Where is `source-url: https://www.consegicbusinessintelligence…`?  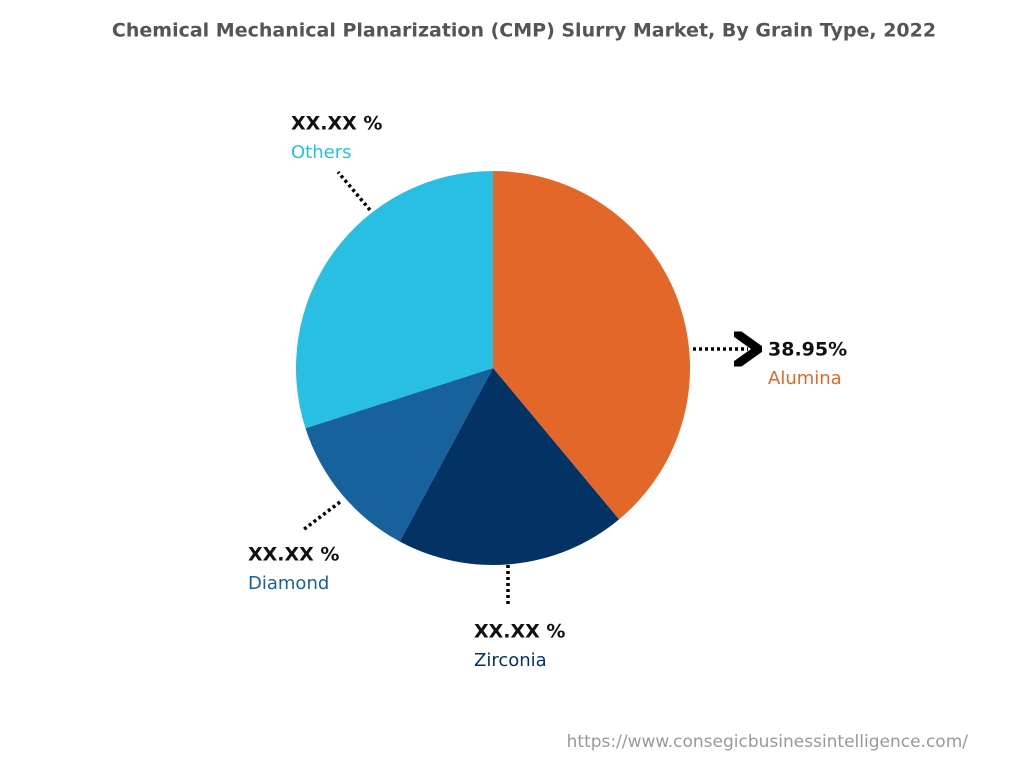
source-url: https://www.consegicbusinessintelligence… is located at coordinates (768, 742).